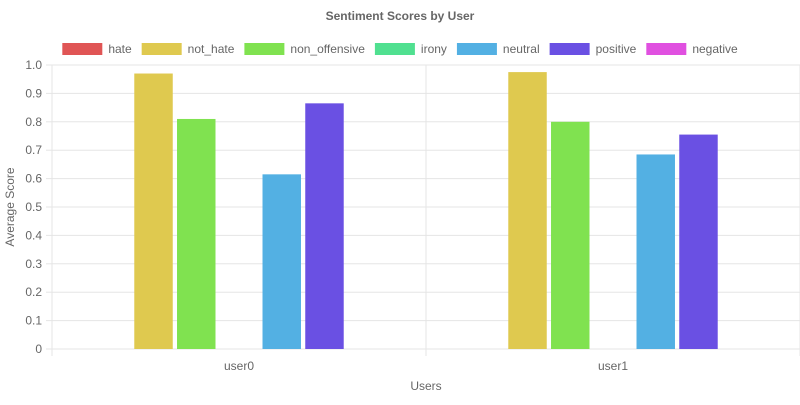 This screenshot has height=405, width=800. What do you see at coordinates (281, 261) in the screenshot?
I see `bar-neutral-user0` at bounding box center [281, 261].